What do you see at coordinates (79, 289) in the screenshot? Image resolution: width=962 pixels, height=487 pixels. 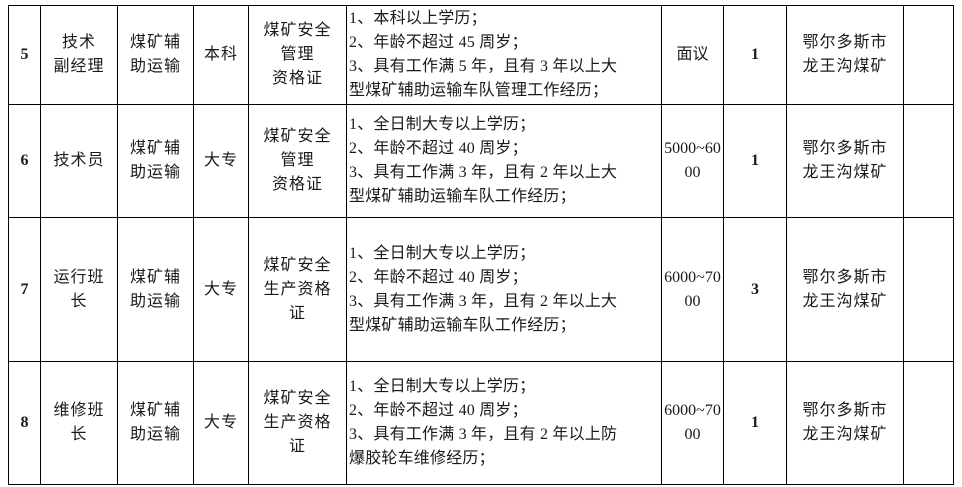 I see `cell-position: 运行班 长` at bounding box center [79, 289].